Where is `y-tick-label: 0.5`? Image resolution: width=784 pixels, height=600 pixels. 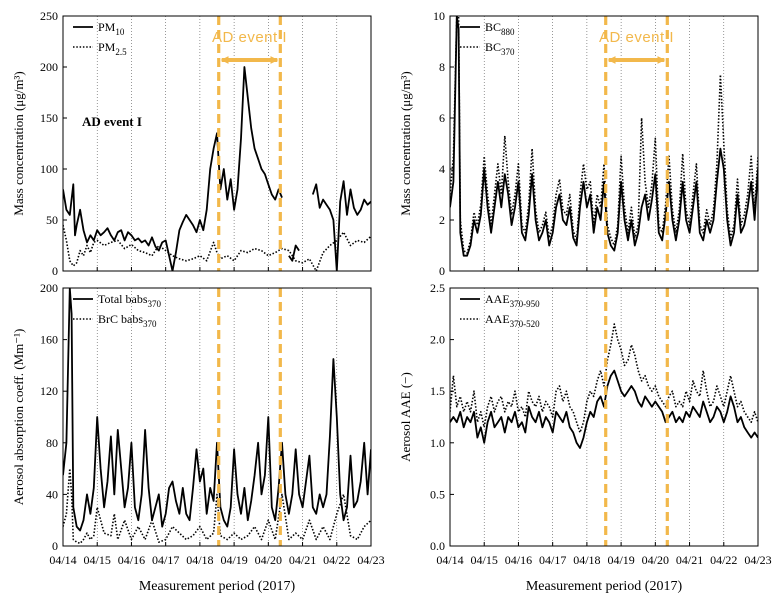
y-tick-label: 0.5 is located at coordinates (437, 494).